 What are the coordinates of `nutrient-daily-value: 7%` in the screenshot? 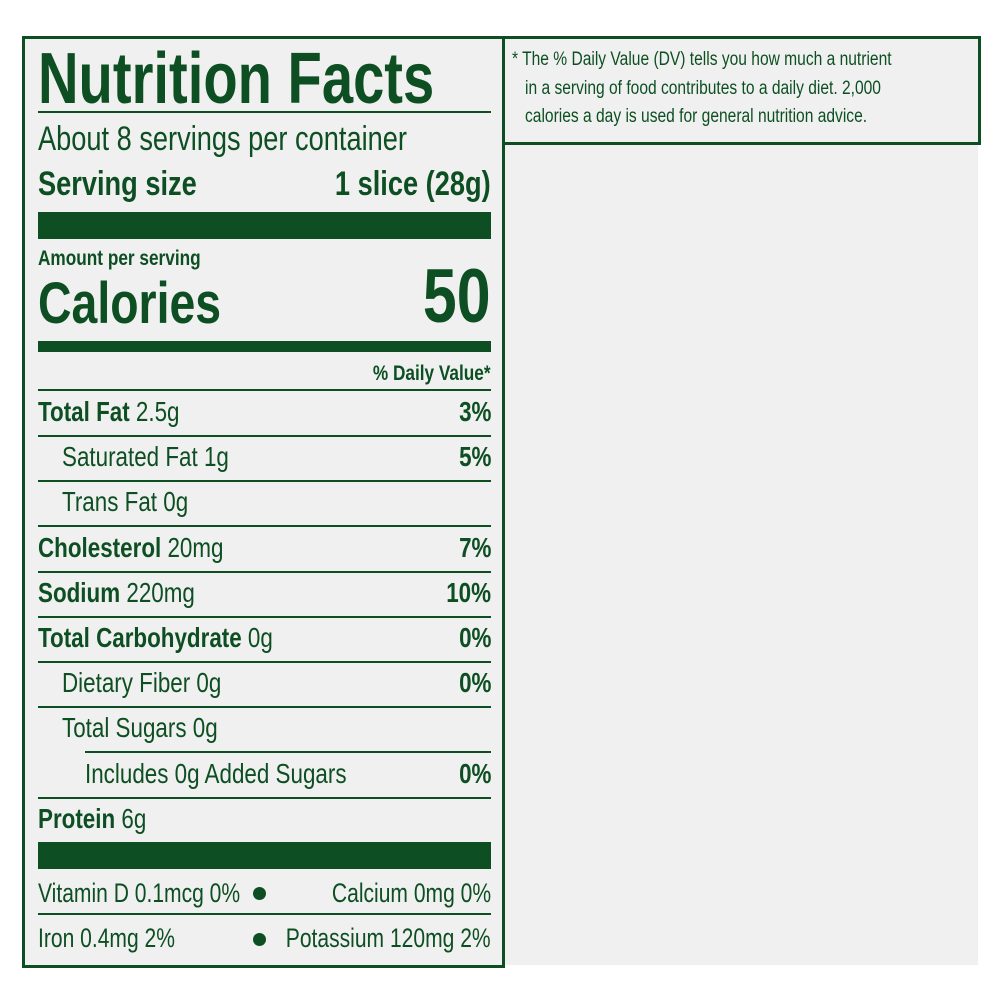 It's located at (474, 547).